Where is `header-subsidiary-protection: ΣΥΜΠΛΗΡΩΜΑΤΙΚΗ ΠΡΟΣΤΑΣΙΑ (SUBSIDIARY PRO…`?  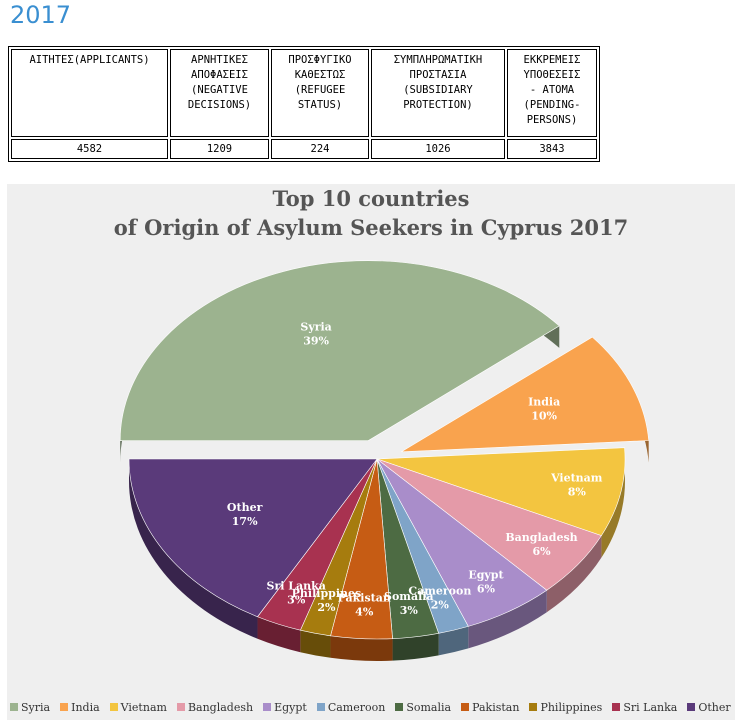
header-subsidiary-protection: ΣΥΜΠΛΗΡΩΜΑΤΙΚΗ ΠΡΟΣΤΑΣΙΑ (SUBSIDIARY PRO… is located at coordinates (438, 93).